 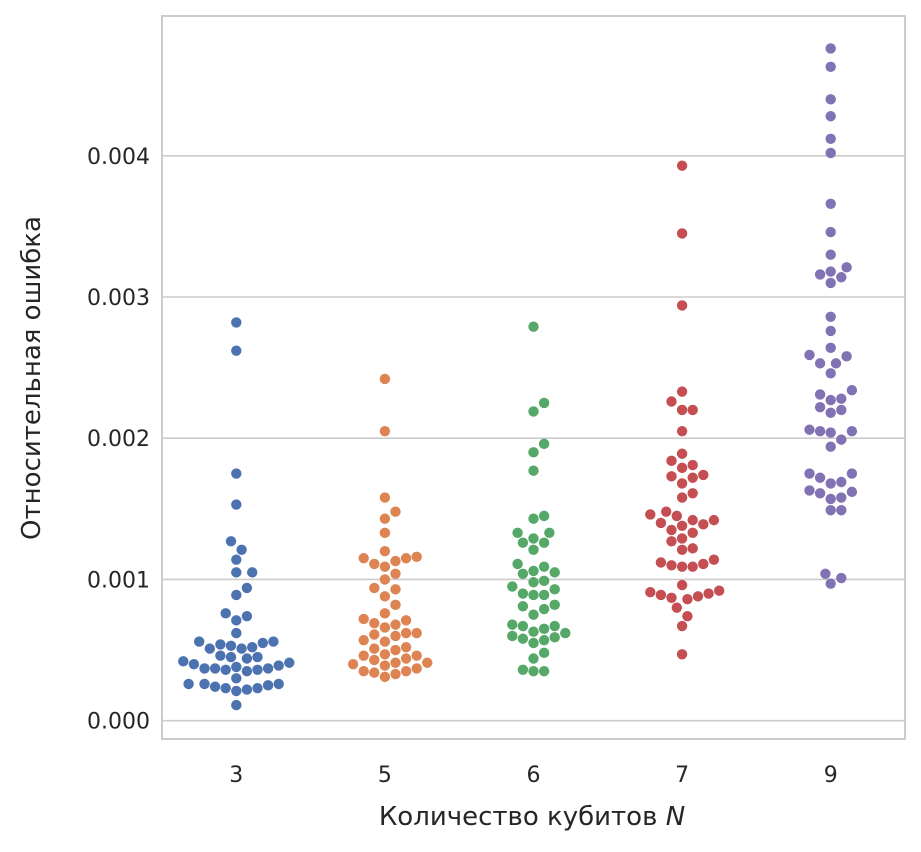 I want to click on y-axis-label: Относительная ошибка, so click(x=32, y=378).